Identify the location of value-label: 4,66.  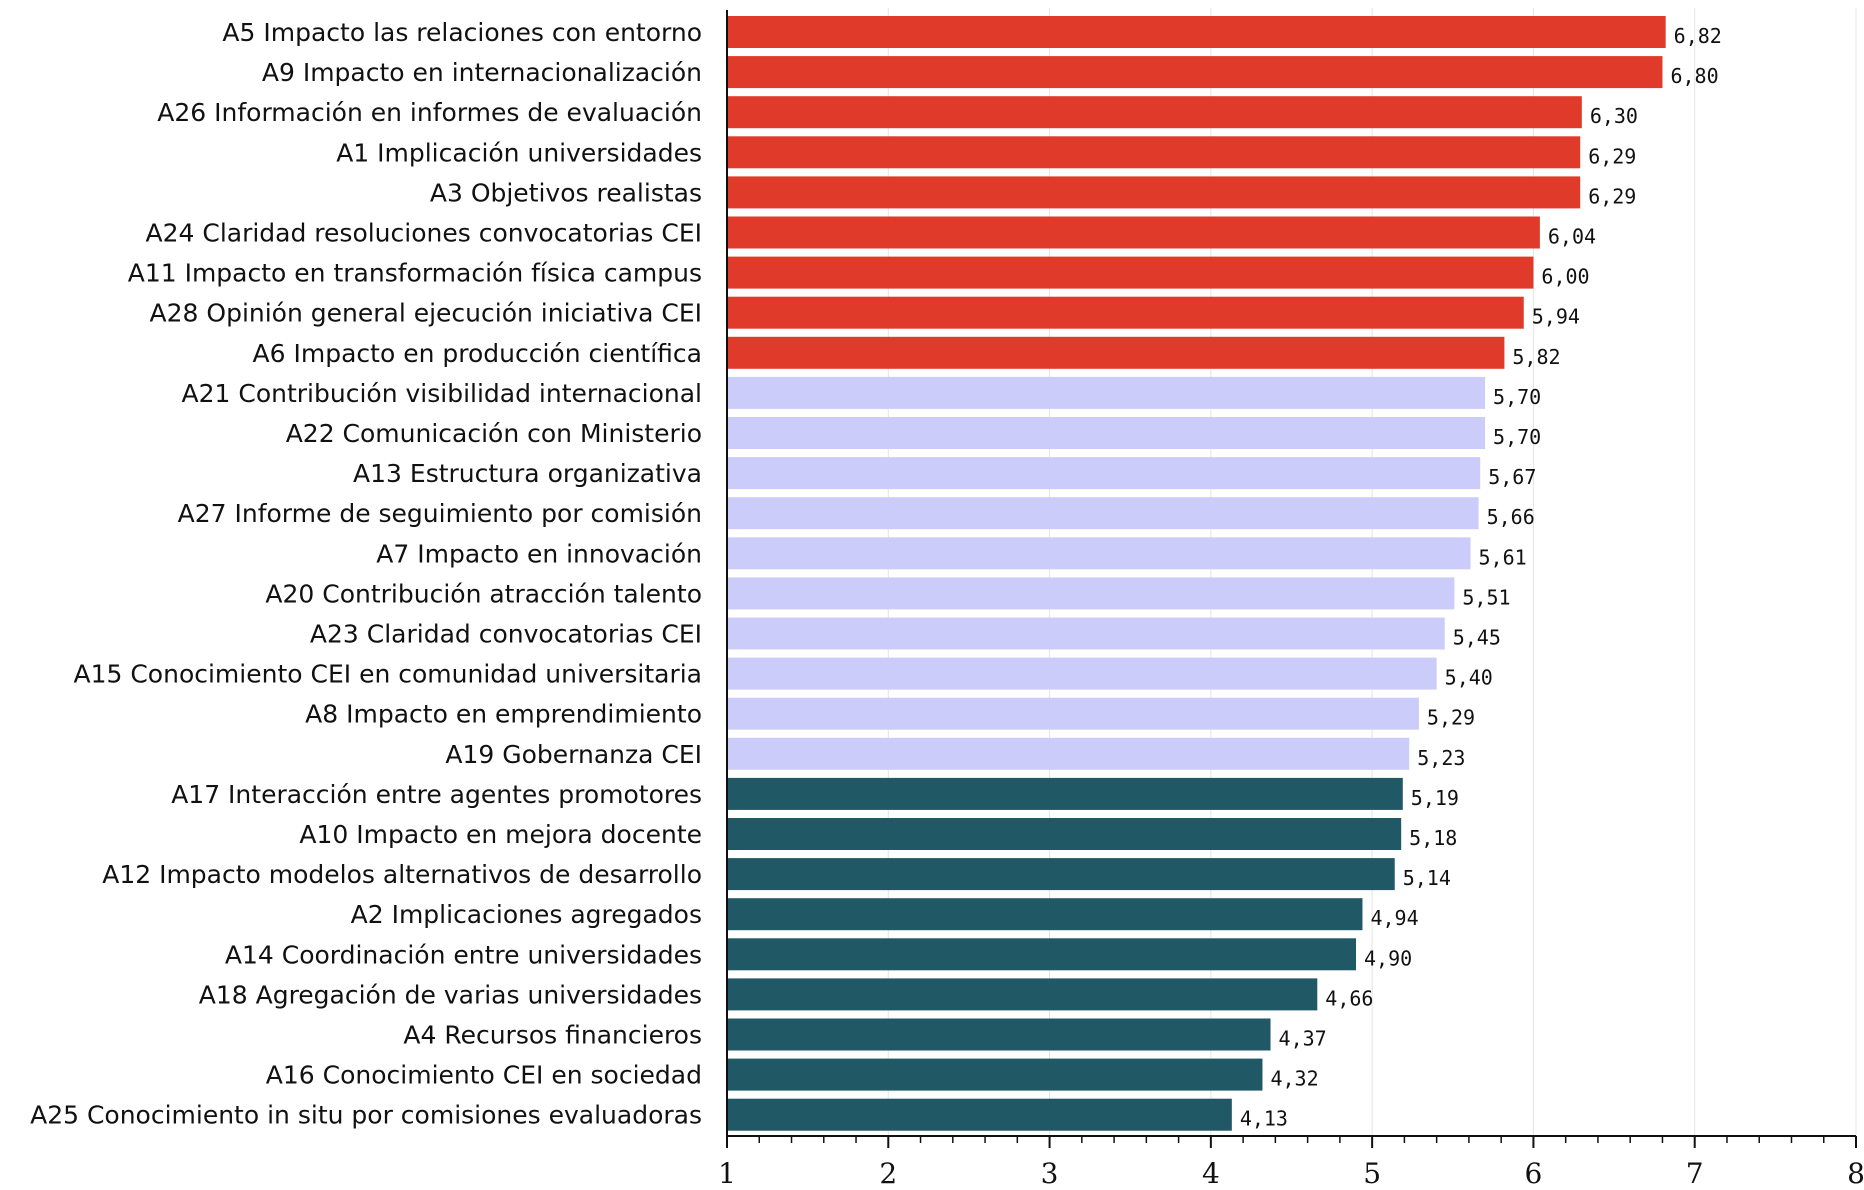
(1349, 998).